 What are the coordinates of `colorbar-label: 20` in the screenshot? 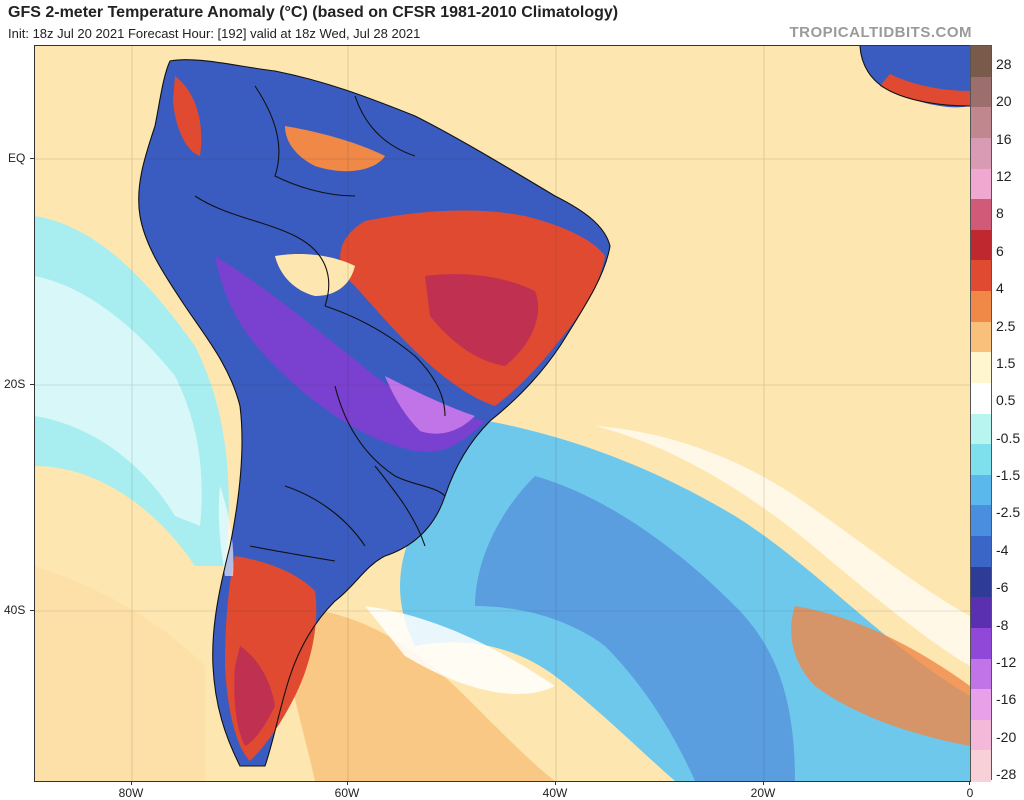 It's located at (1004, 101).